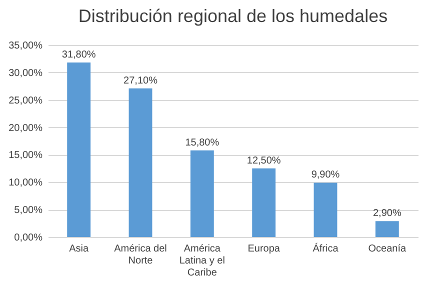  What do you see at coordinates (25, 46) in the screenshot?
I see `y-tick-label: 35,00%` at bounding box center [25, 46].